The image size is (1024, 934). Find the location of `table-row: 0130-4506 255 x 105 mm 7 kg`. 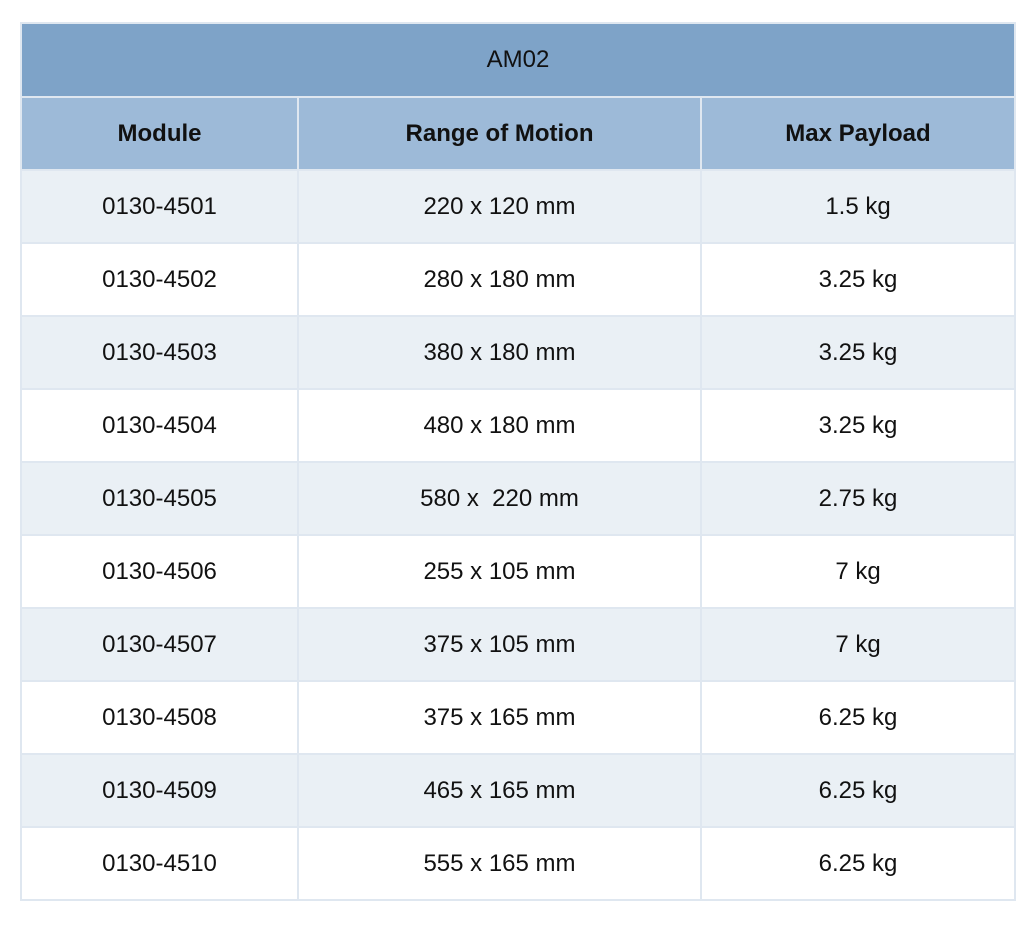

table-row: 0130-4506 255 x 105 mm 7 kg is located at coordinates (518, 571).